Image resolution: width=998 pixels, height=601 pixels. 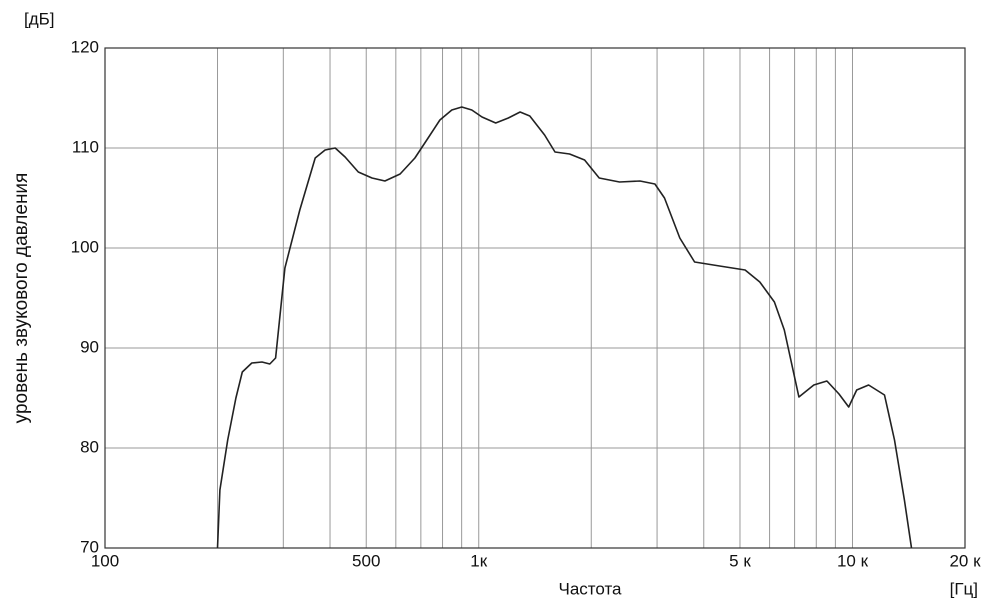 I want to click on y-tick-label: 70, so click(x=89, y=546).